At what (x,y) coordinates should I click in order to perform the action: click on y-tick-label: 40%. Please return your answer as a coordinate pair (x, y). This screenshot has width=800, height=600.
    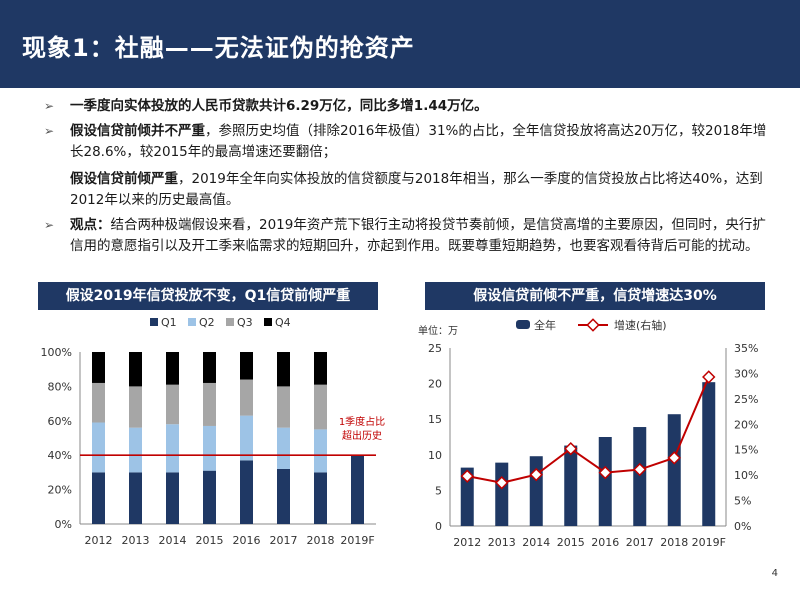
    Looking at the image, I should click on (60, 455).